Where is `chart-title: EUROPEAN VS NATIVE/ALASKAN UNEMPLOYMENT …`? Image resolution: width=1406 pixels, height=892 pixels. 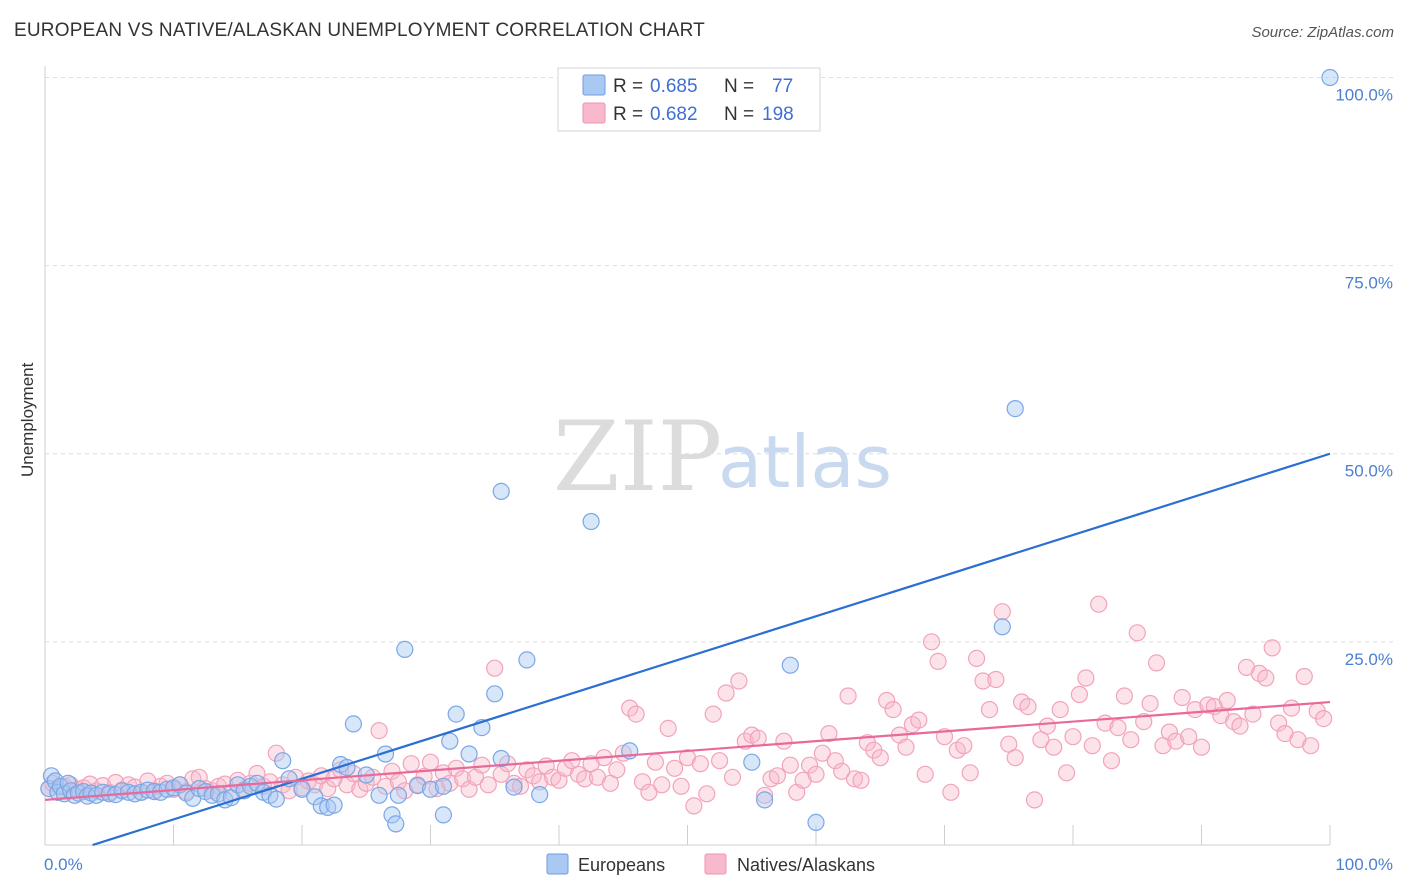
chart-title: EUROPEAN VS NATIVE/ALASKAN UNEMPLOYMENT … is located at coordinates (359, 30).